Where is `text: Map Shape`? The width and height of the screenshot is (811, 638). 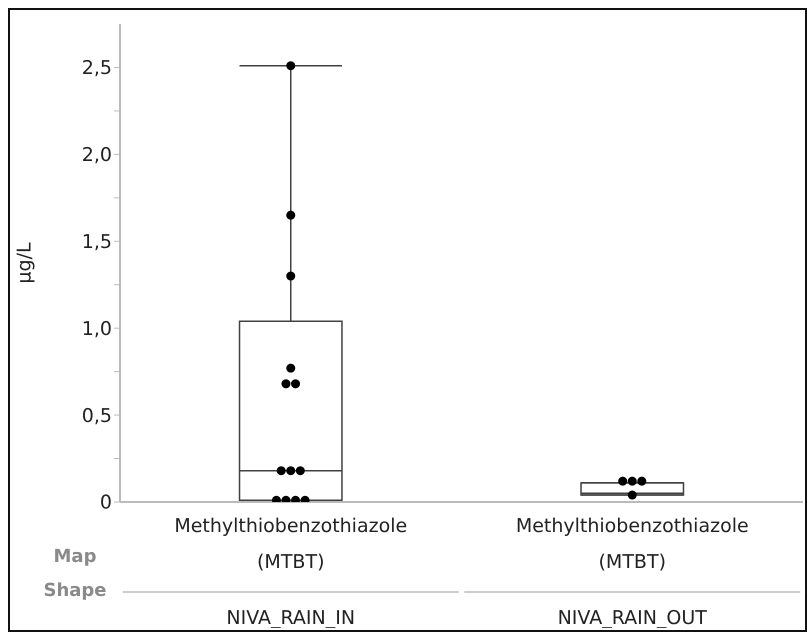
text: Map Shape is located at coordinates (75, 574).